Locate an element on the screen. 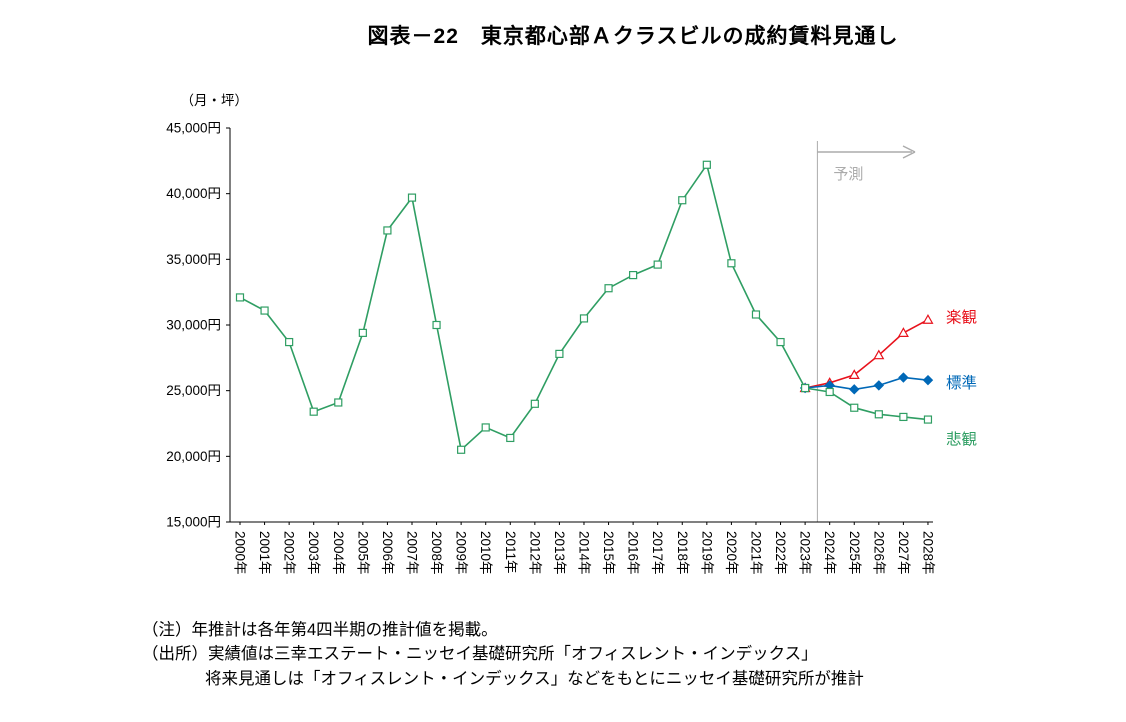  x-tick-label: 2028年 is located at coordinates (927, 553).